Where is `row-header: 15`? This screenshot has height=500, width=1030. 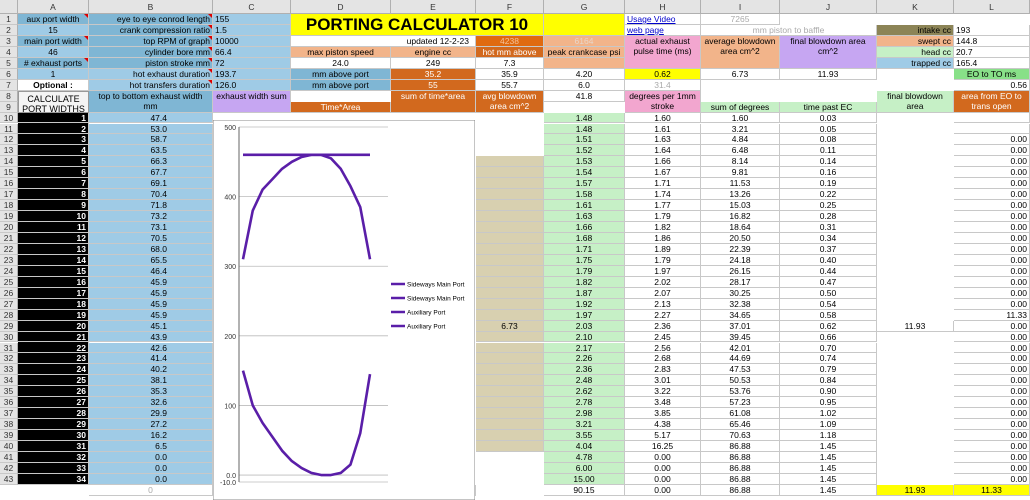
row-header: 15 is located at coordinates (9, 173).